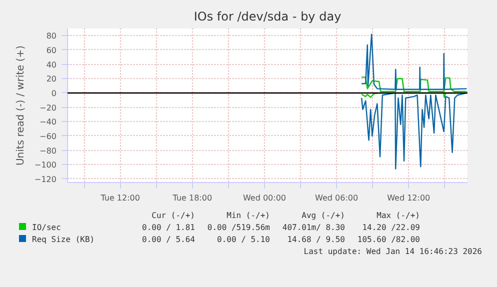 Image resolution: width=497 pixels, height=287 pixels. I want to click on text: 14.68 / 9.50, so click(315, 240).